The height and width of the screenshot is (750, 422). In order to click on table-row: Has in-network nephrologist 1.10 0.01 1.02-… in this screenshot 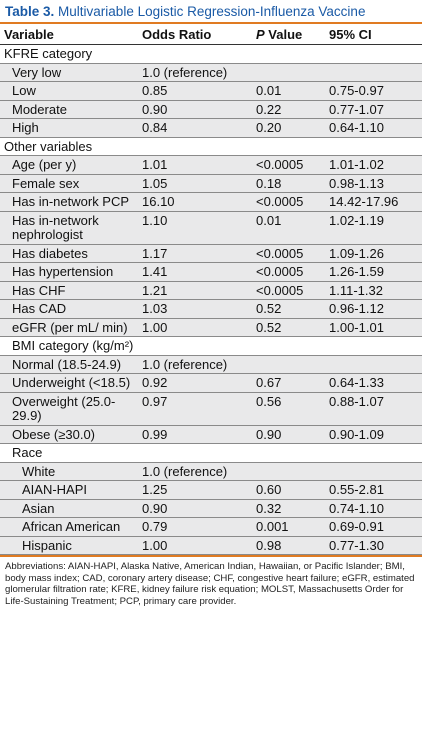, I will do `click(211, 228)`.